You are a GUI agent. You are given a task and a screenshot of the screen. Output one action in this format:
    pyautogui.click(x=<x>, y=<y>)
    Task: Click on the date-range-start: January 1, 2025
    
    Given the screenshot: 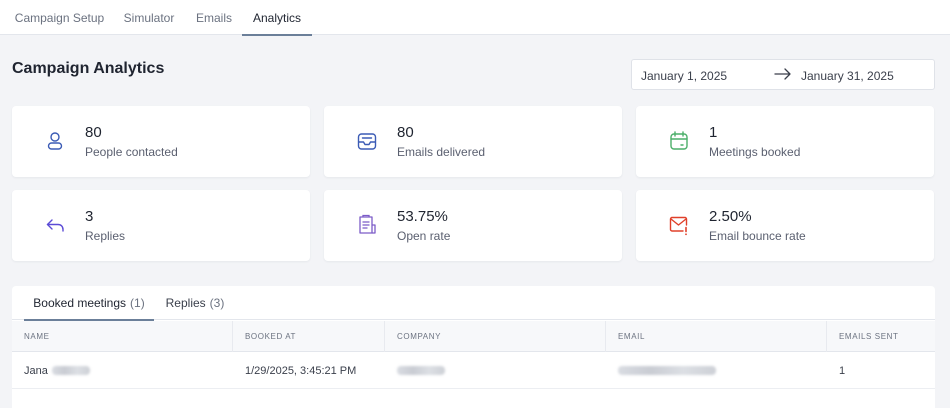 What is the action you would take?
    pyautogui.click(x=684, y=76)
    